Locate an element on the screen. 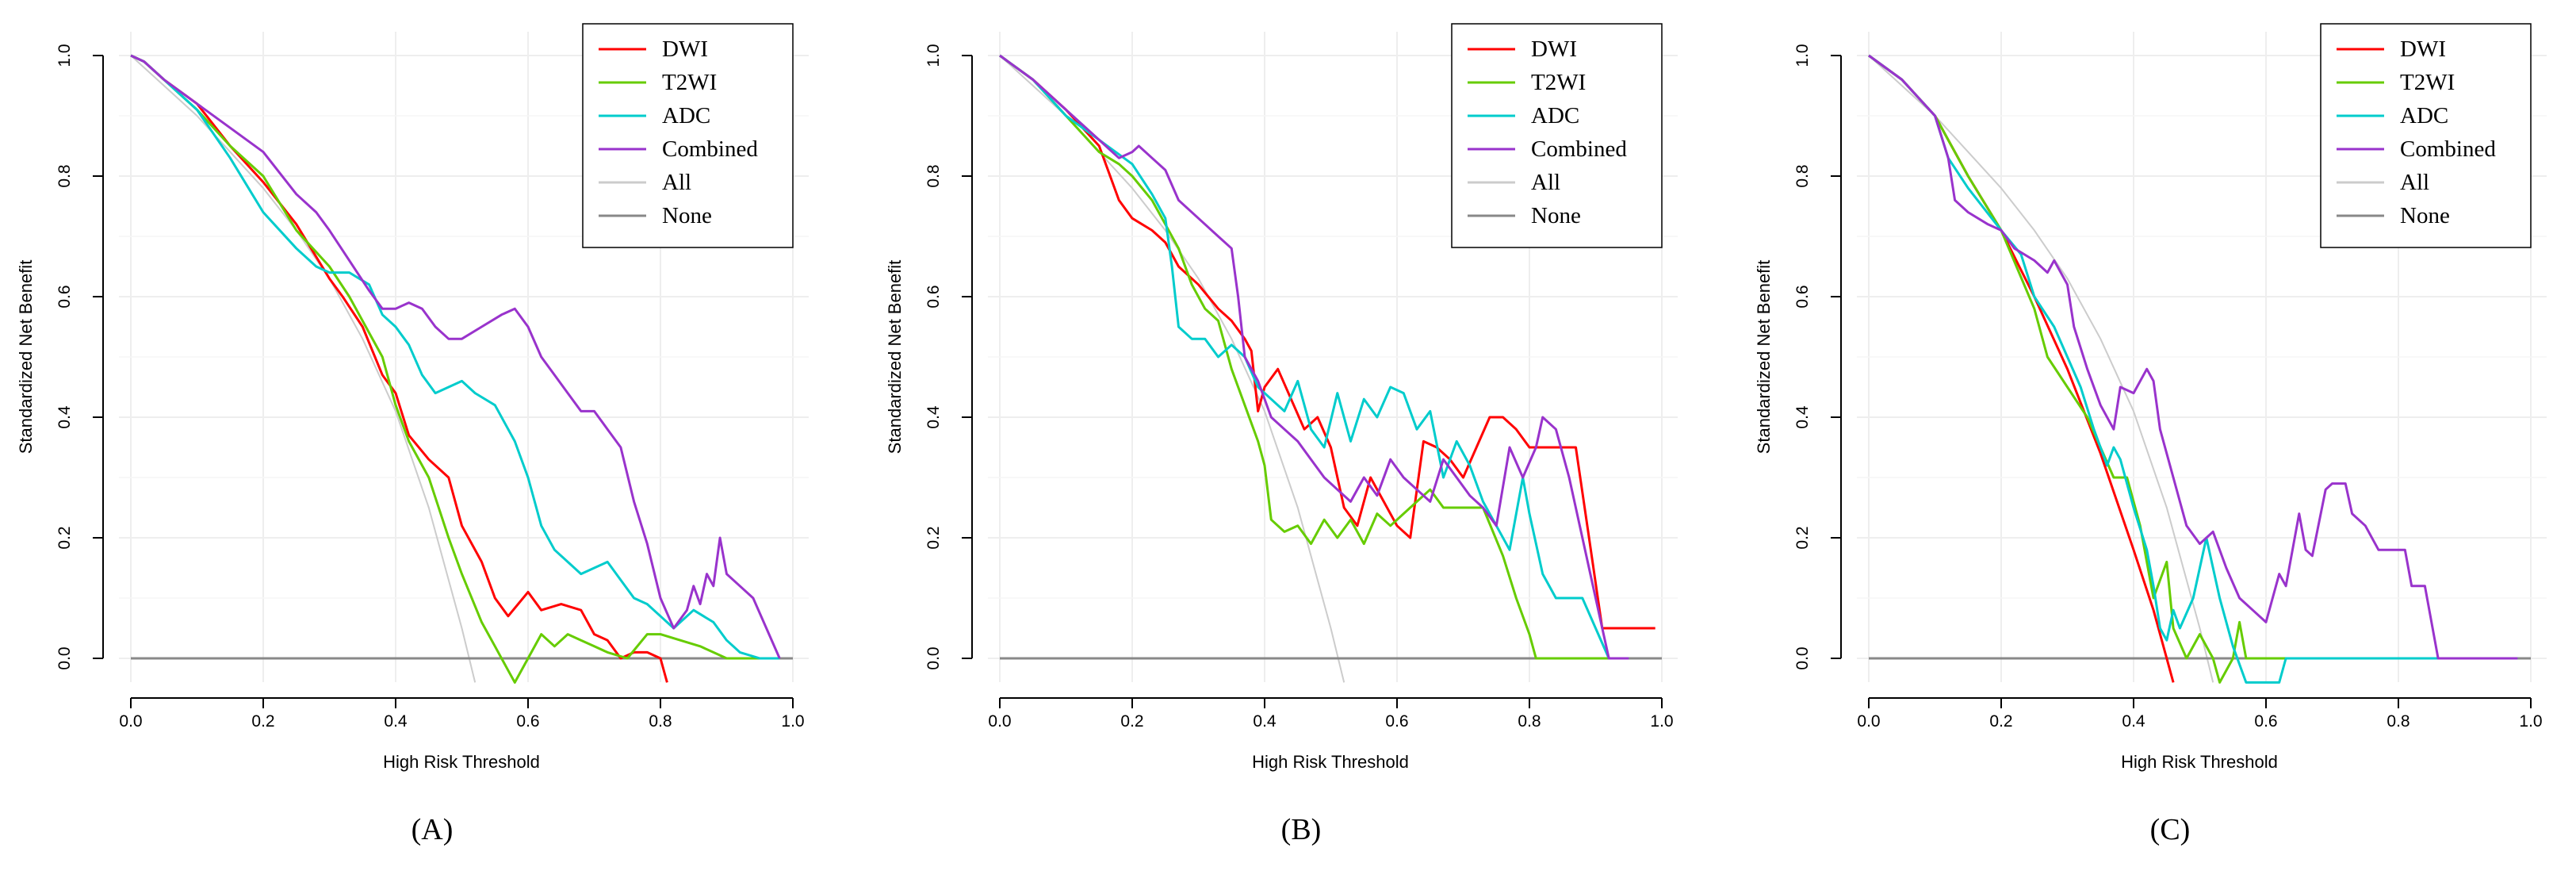 The height and width of the screenshot is (886, 2576). panel-label: (C) is located at coordinates (2170, 829).